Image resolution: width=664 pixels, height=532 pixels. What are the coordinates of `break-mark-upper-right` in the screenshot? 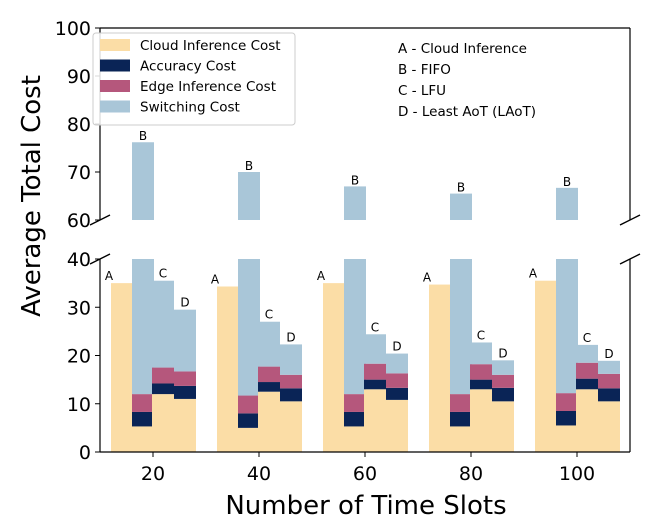 It's located at (630, 220).